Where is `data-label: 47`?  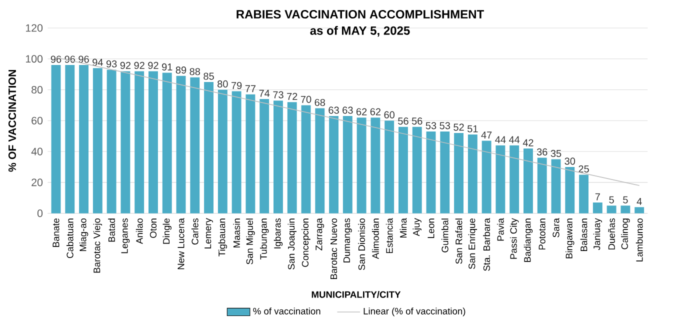
data-label: 47 is located at coordinates (486, 135).